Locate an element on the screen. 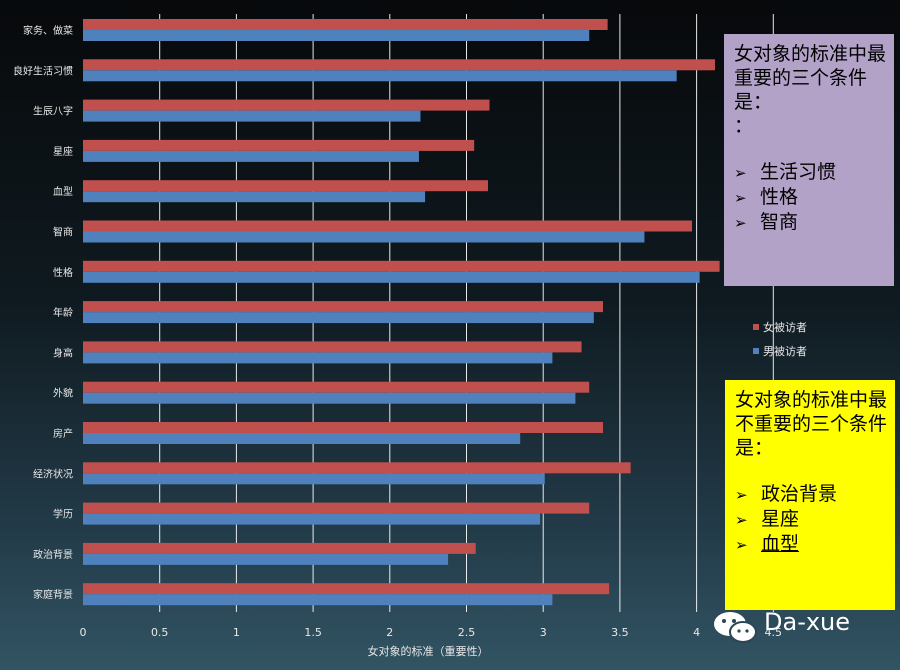 The image size is (900, 670). category-label: 性格 is located at coordinates (63, 272).